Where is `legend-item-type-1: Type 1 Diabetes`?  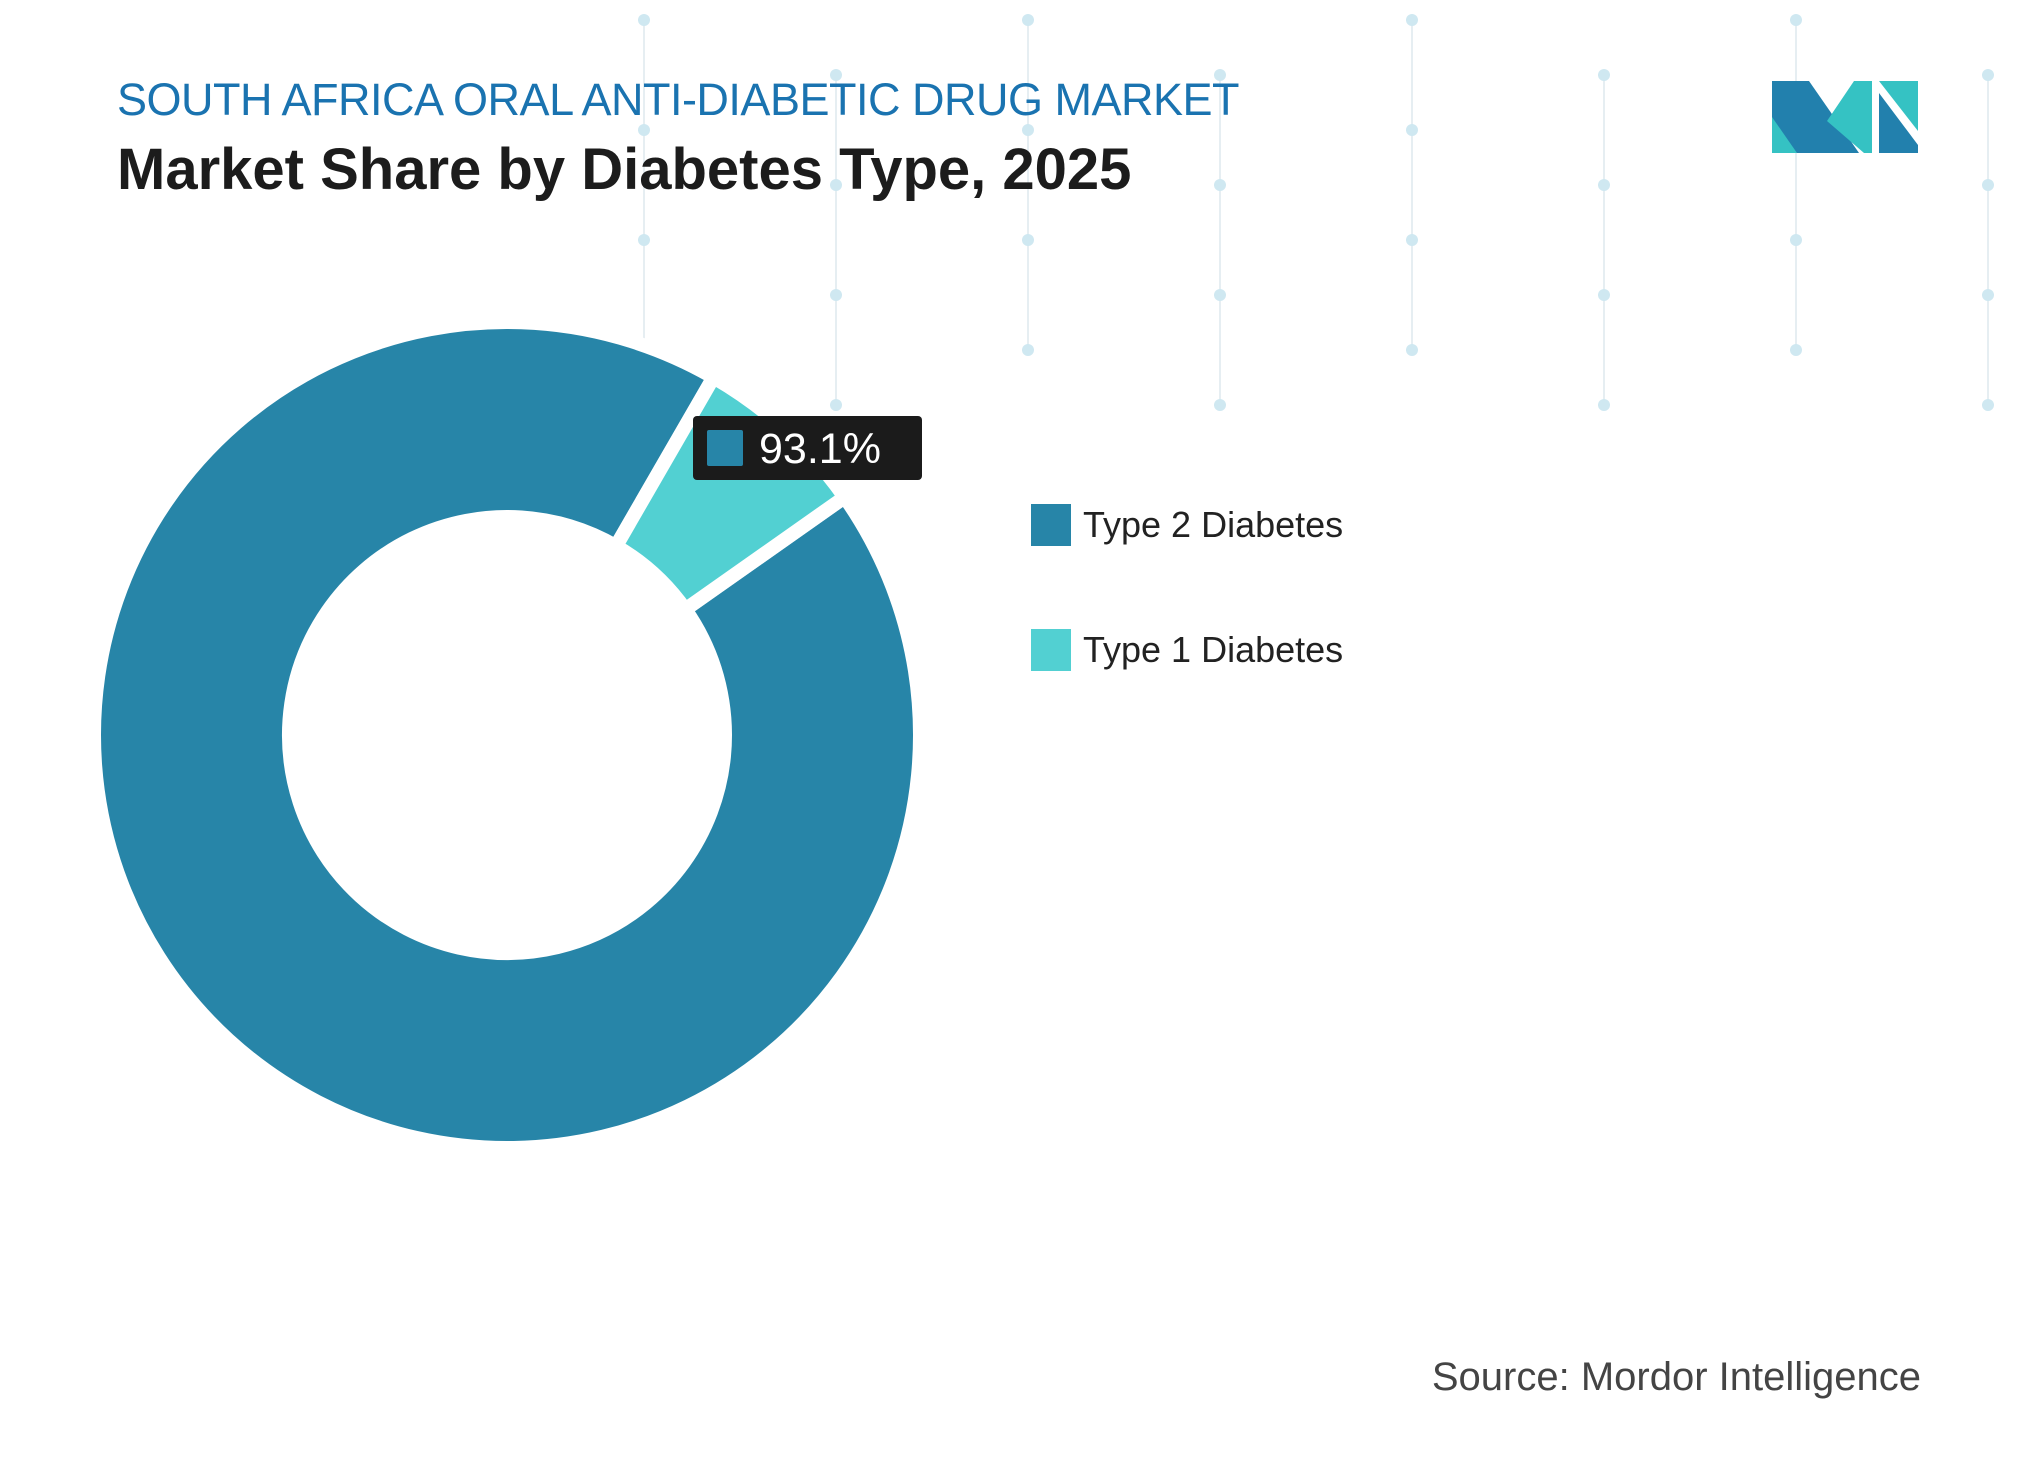
legend-item-type-1: Type 1 Diabetes is located at coordinates (1187, 650).